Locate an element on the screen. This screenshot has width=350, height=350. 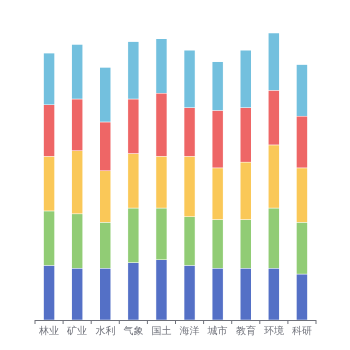
x-tick-label: 科研 is located at coordinates (302, 331).